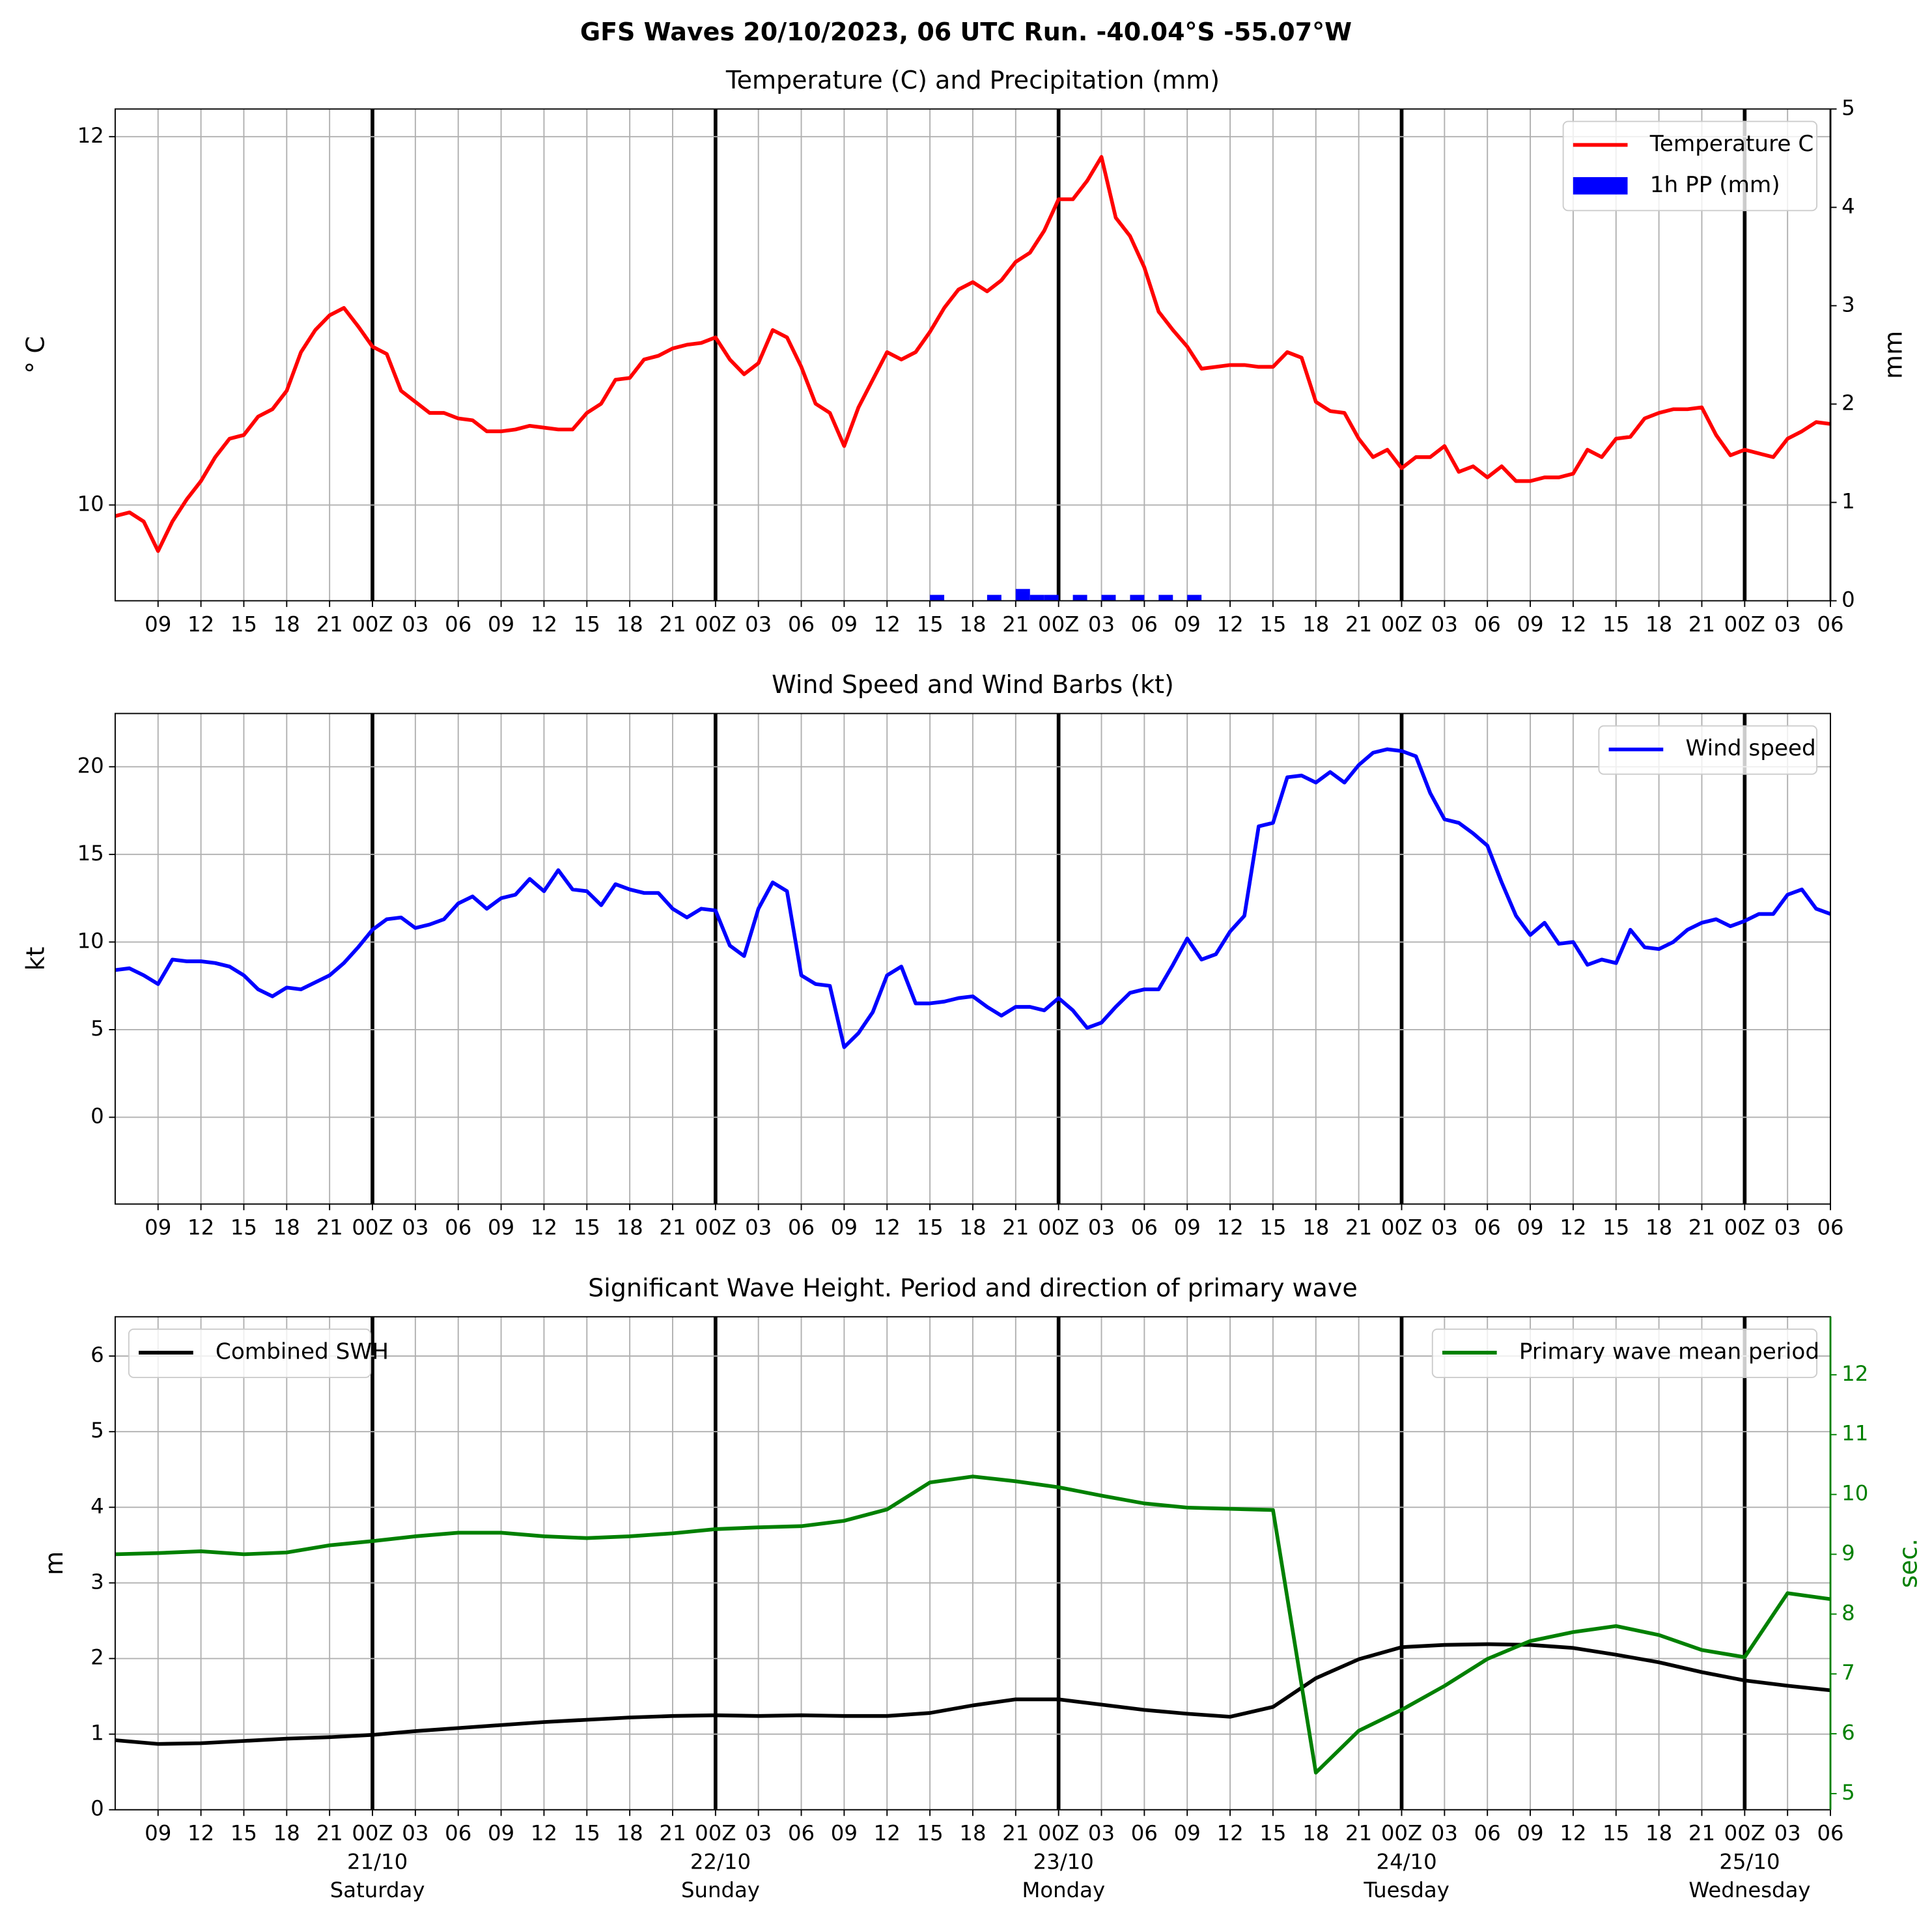  What do you see at coordinates (1848, 1732) in the screenshot?
I see `y2-tick-label: 6` at bounding box center [1848, 1732].